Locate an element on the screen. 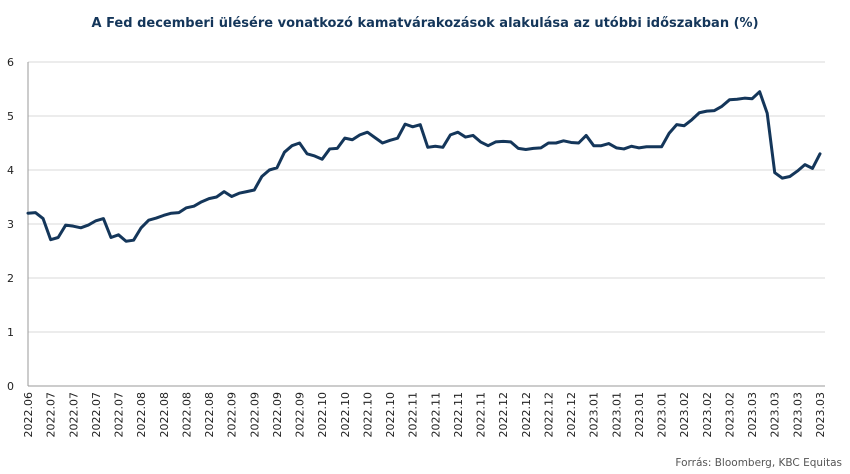 Image resolution: width=850 pixels, height=474 pixels. y-tick-label: 6 is located at coordinates (10, 62).